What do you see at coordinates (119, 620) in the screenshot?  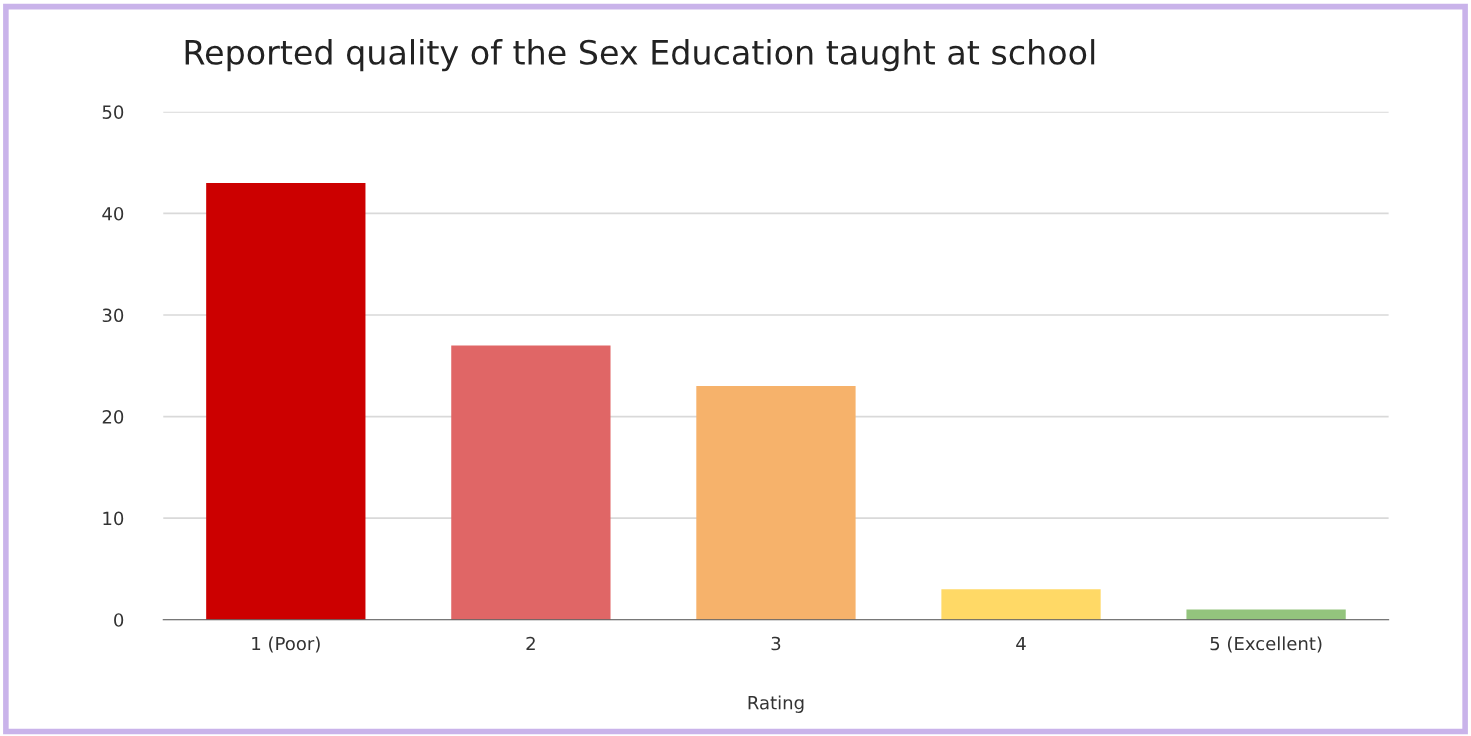 I see `y-tick-label: 0` at bounding box center [119, 620].